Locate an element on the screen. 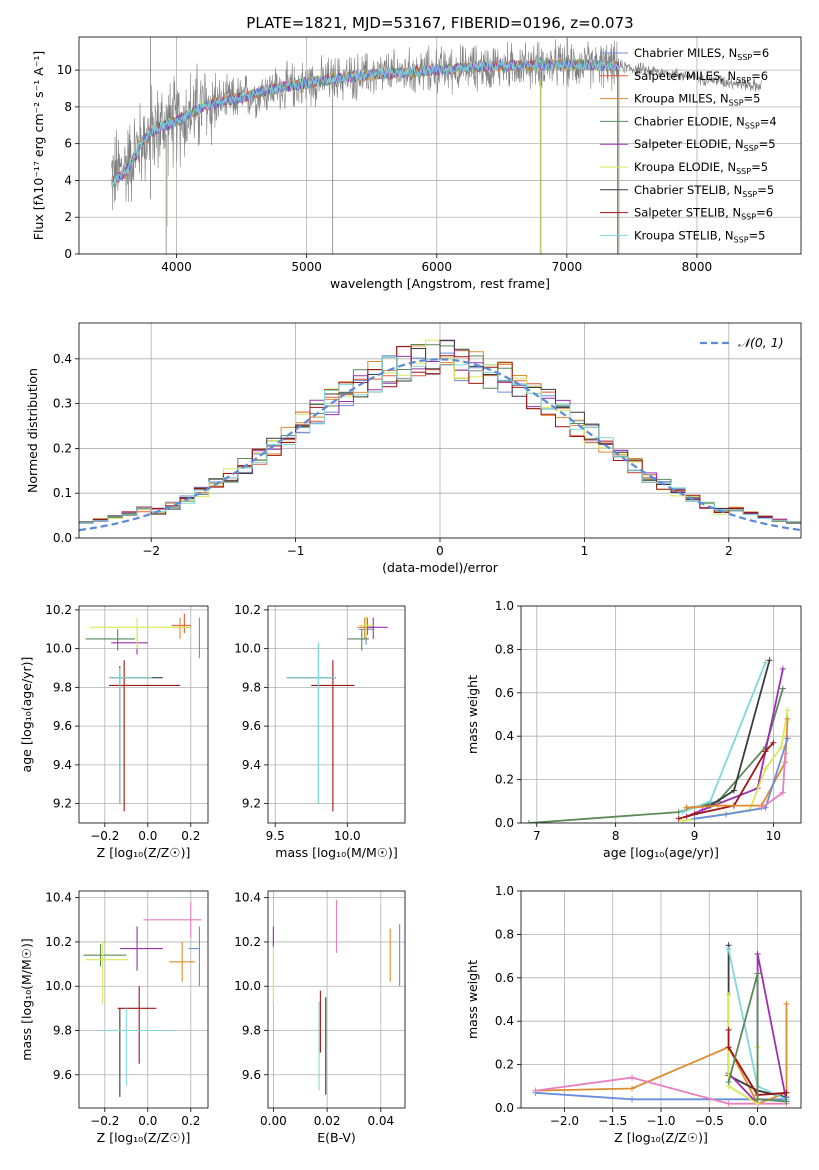  plot-area-age_vs_mass is located at coordinates (336, 714).